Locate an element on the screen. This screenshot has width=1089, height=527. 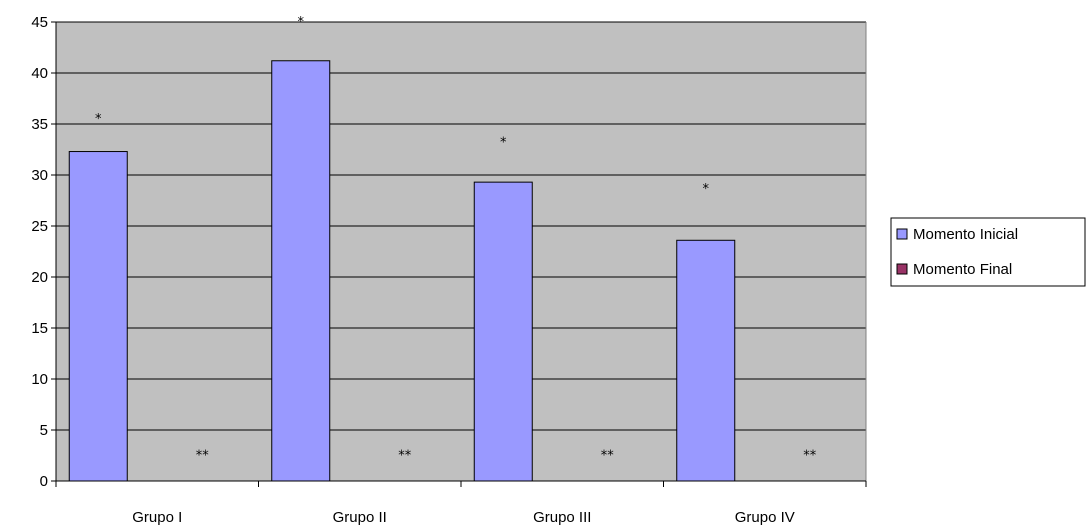
legend-box is located at coordinates (988, 252).